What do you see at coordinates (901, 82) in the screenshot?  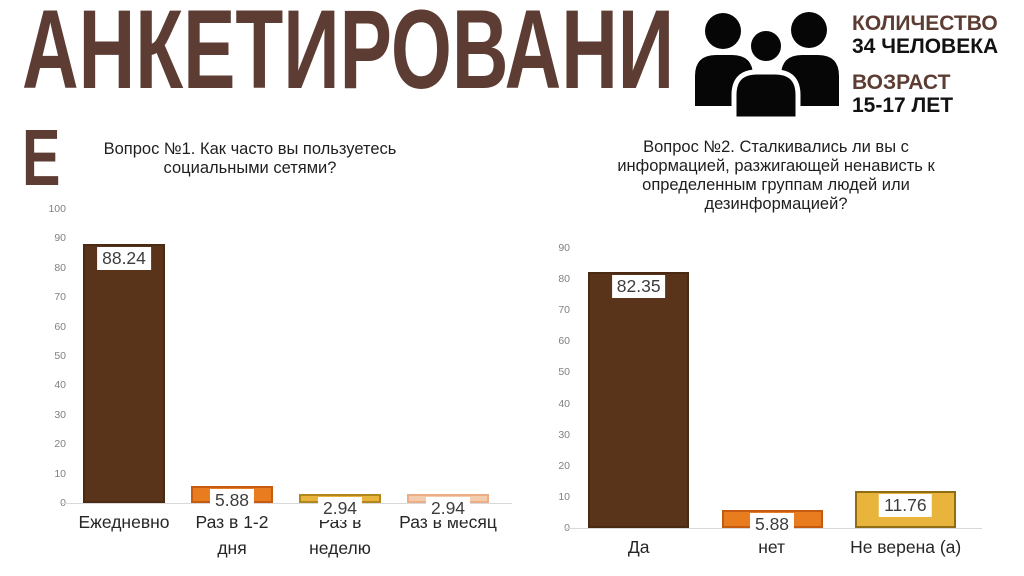 I see `stat-label-age: ВОЗРАСТ` at bounding box center [901, 82].